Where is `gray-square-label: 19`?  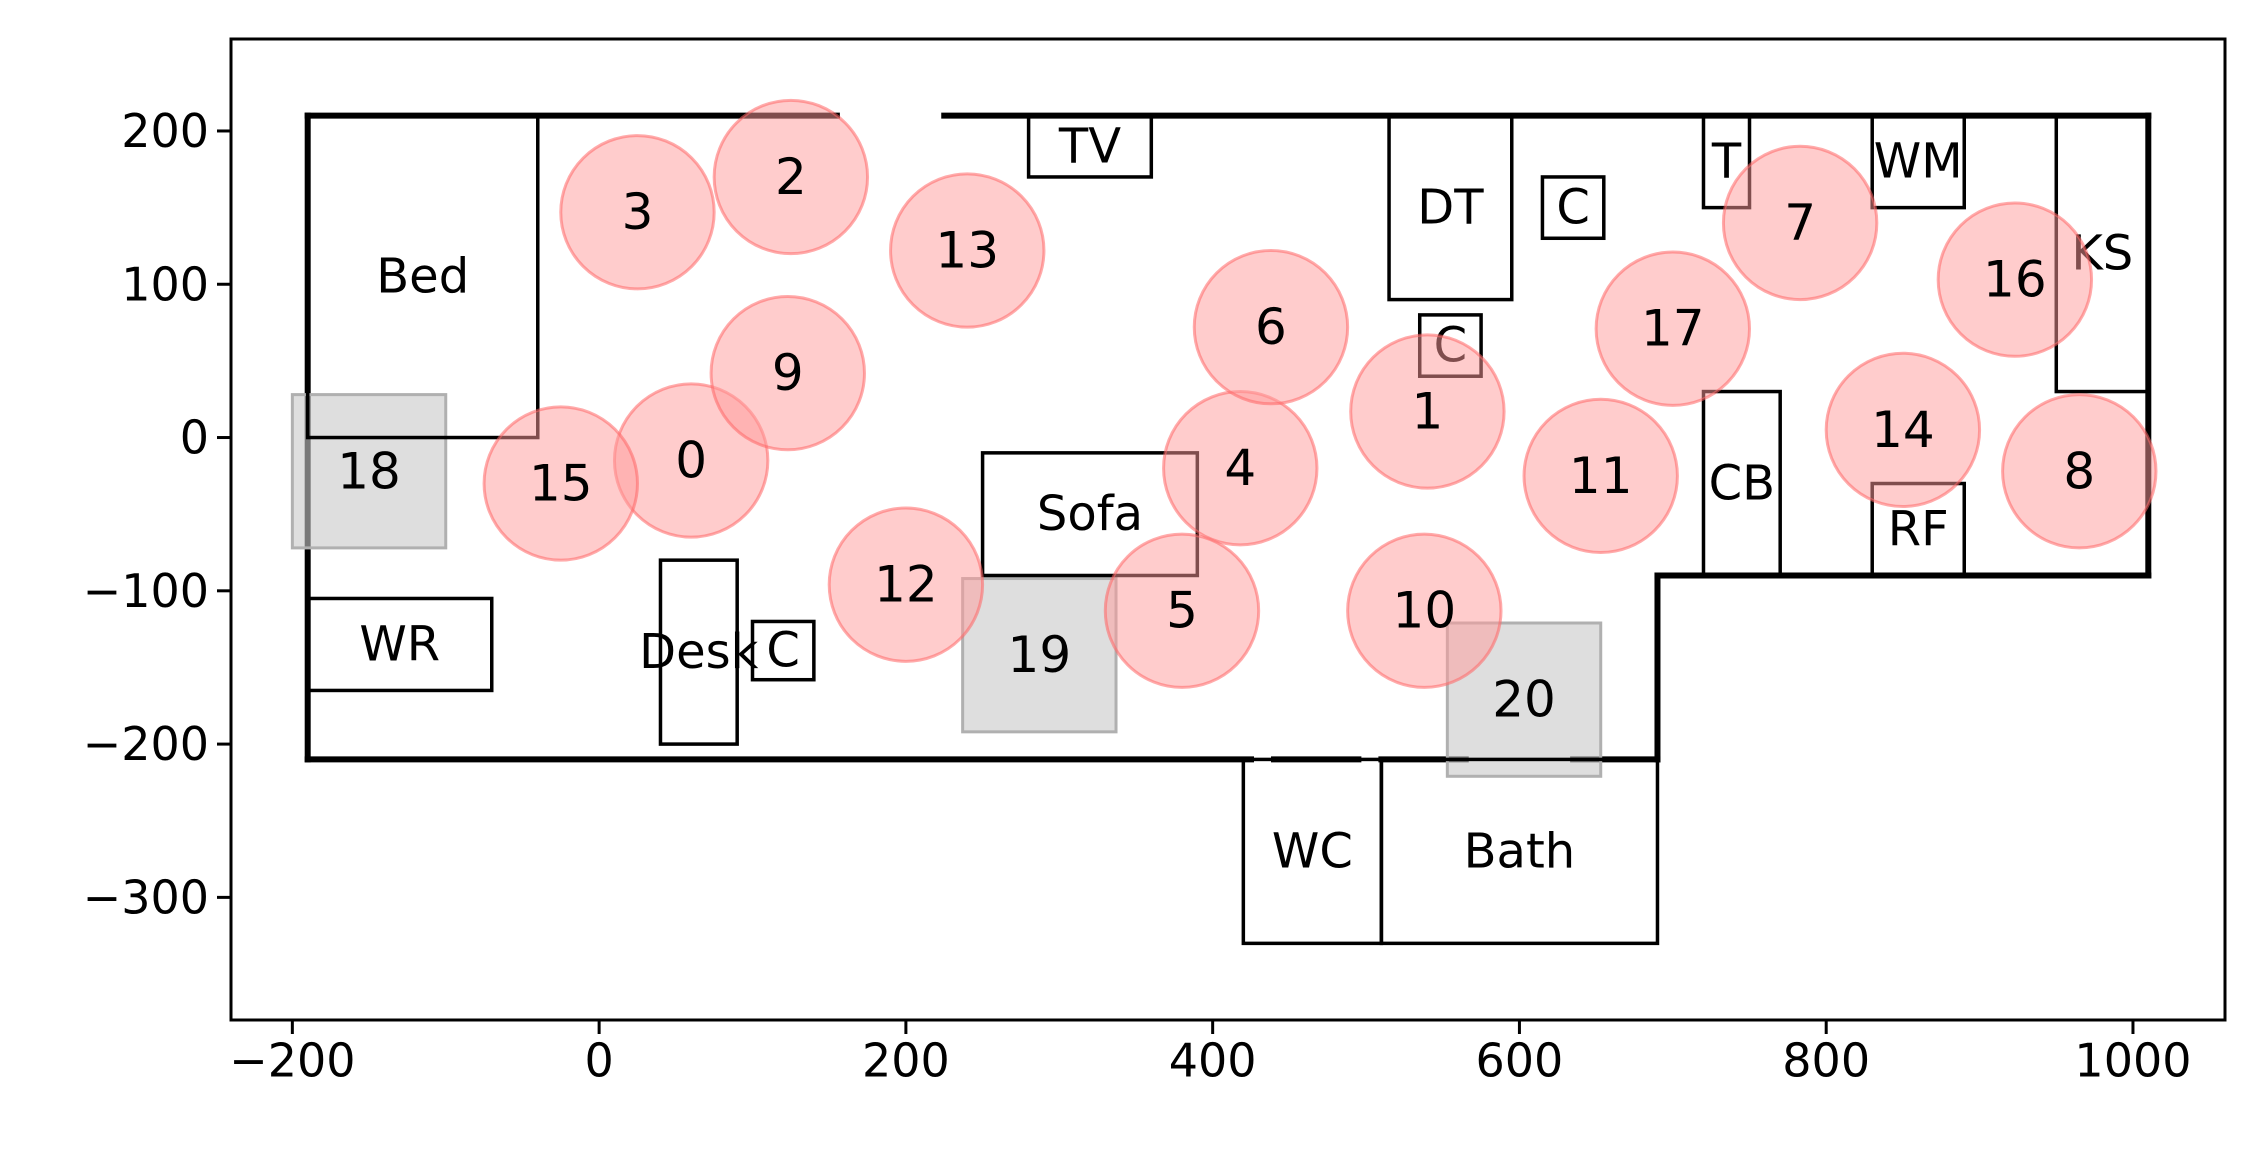
gray-square-label: 19 is located at coordinates (1040, 655).